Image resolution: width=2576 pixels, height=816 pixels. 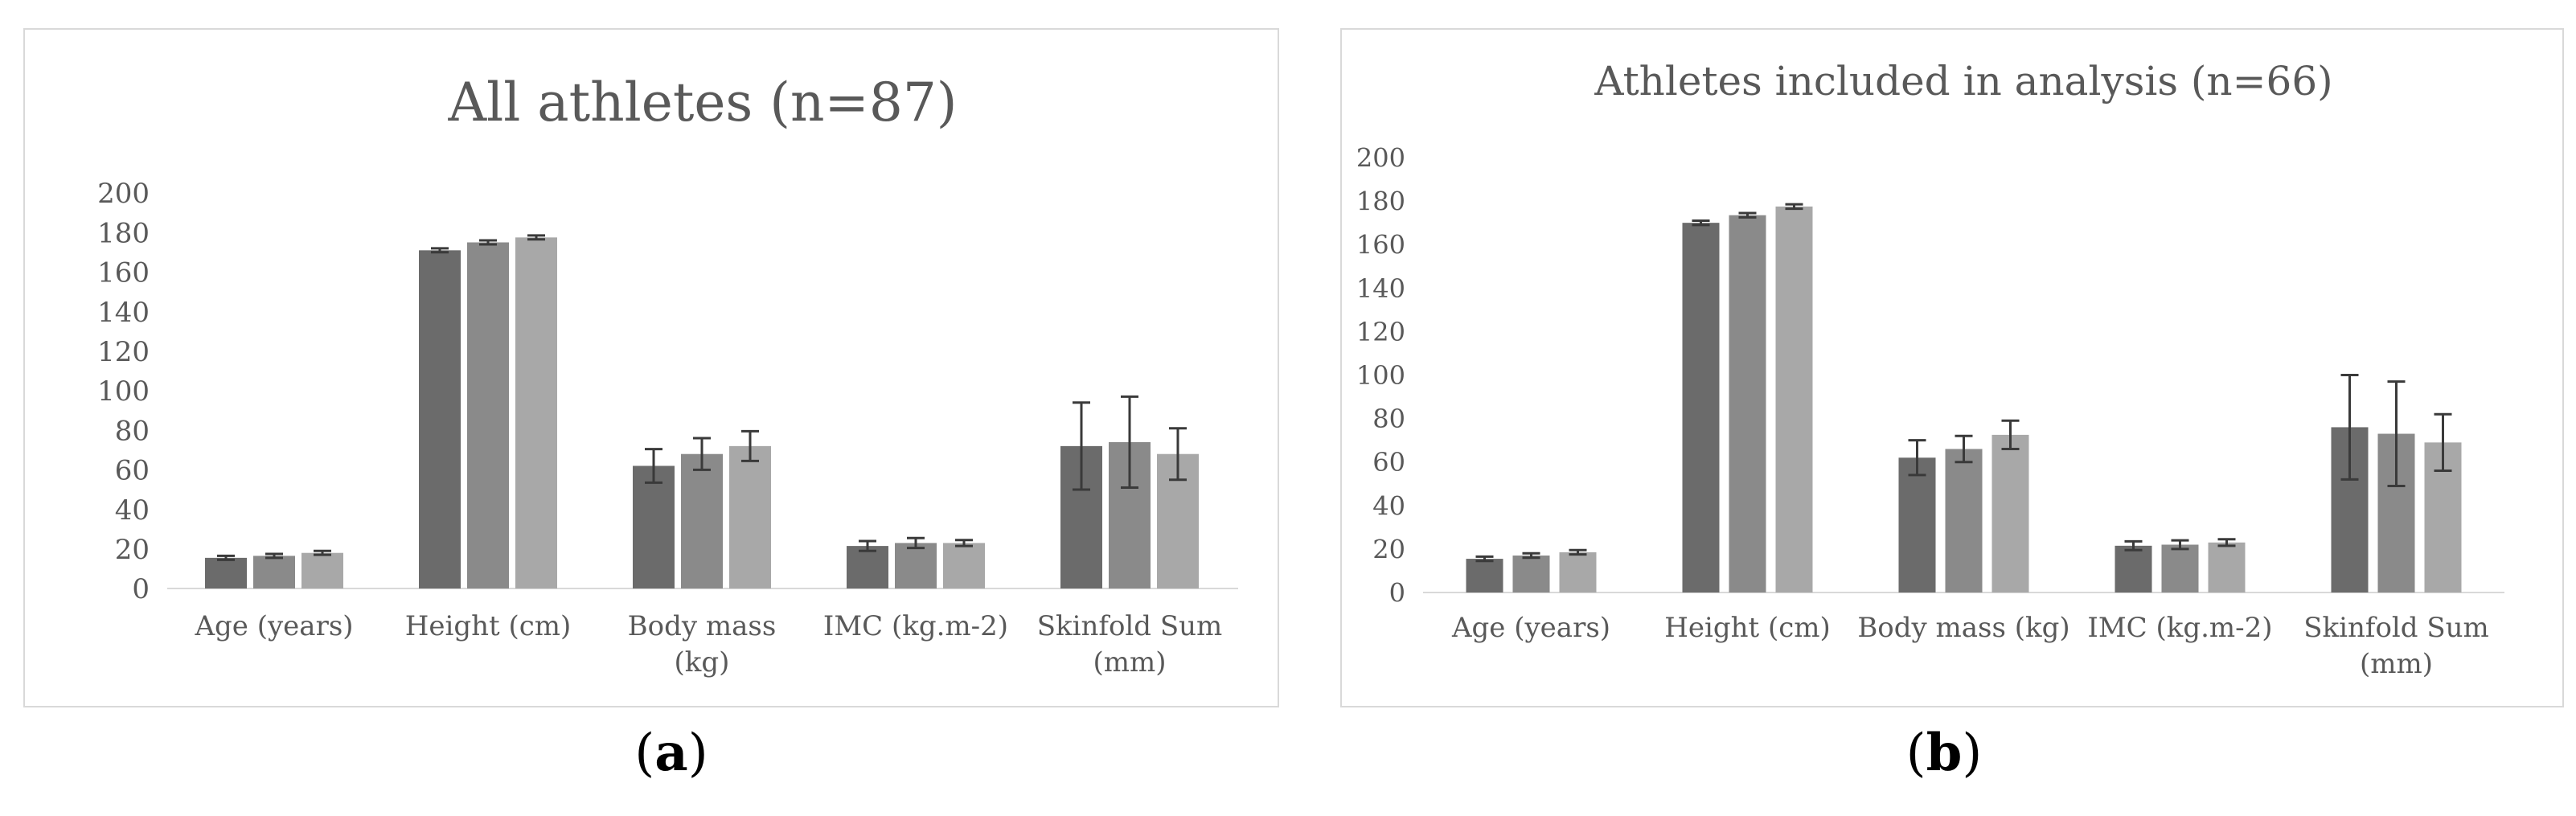 What do you see at coordinates (671, 753) in the screenshot?
I see `panel-label: (a)` at bounding box center [671, 753].